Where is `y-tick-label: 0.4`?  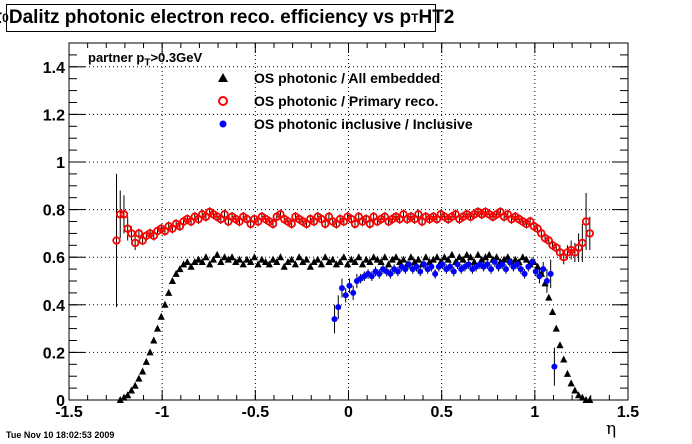 y-tick-label: 0.4 is located at coordinates (54, 306).